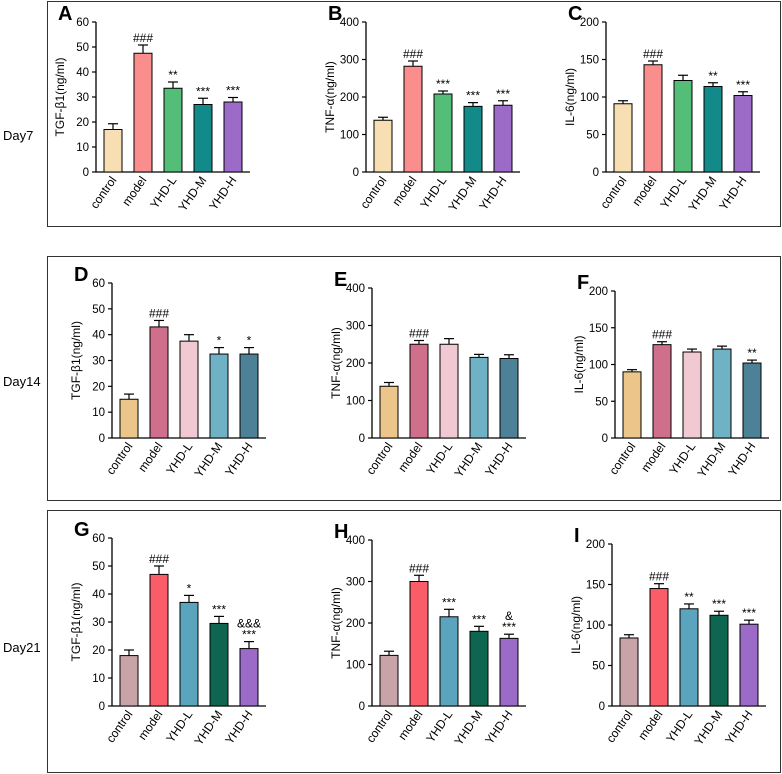  What do you see at coordinates (340, 280) in the screenshot?
I see `panel-letter: E` at bounding box center [340, 280].